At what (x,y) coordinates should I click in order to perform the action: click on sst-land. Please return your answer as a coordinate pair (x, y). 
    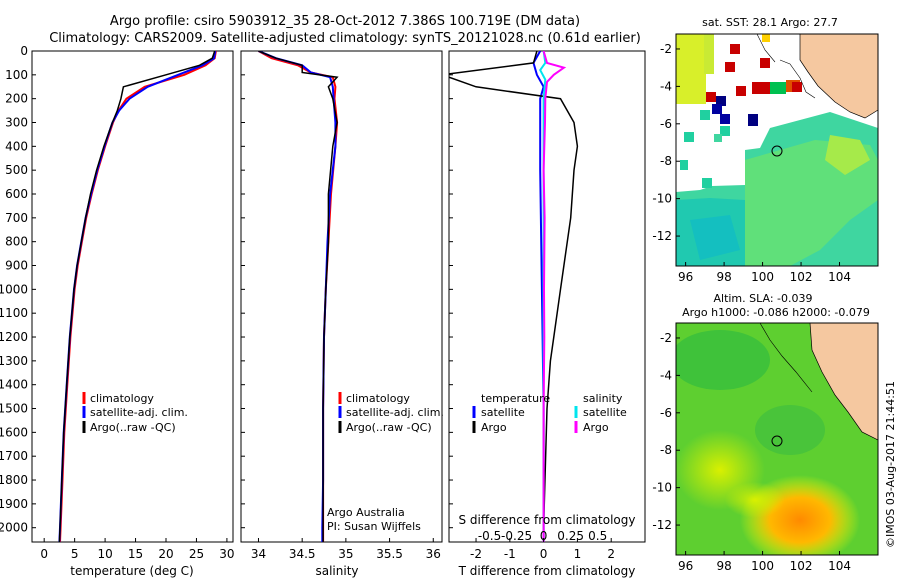
    Looking at the image, I should click on (838, 76).